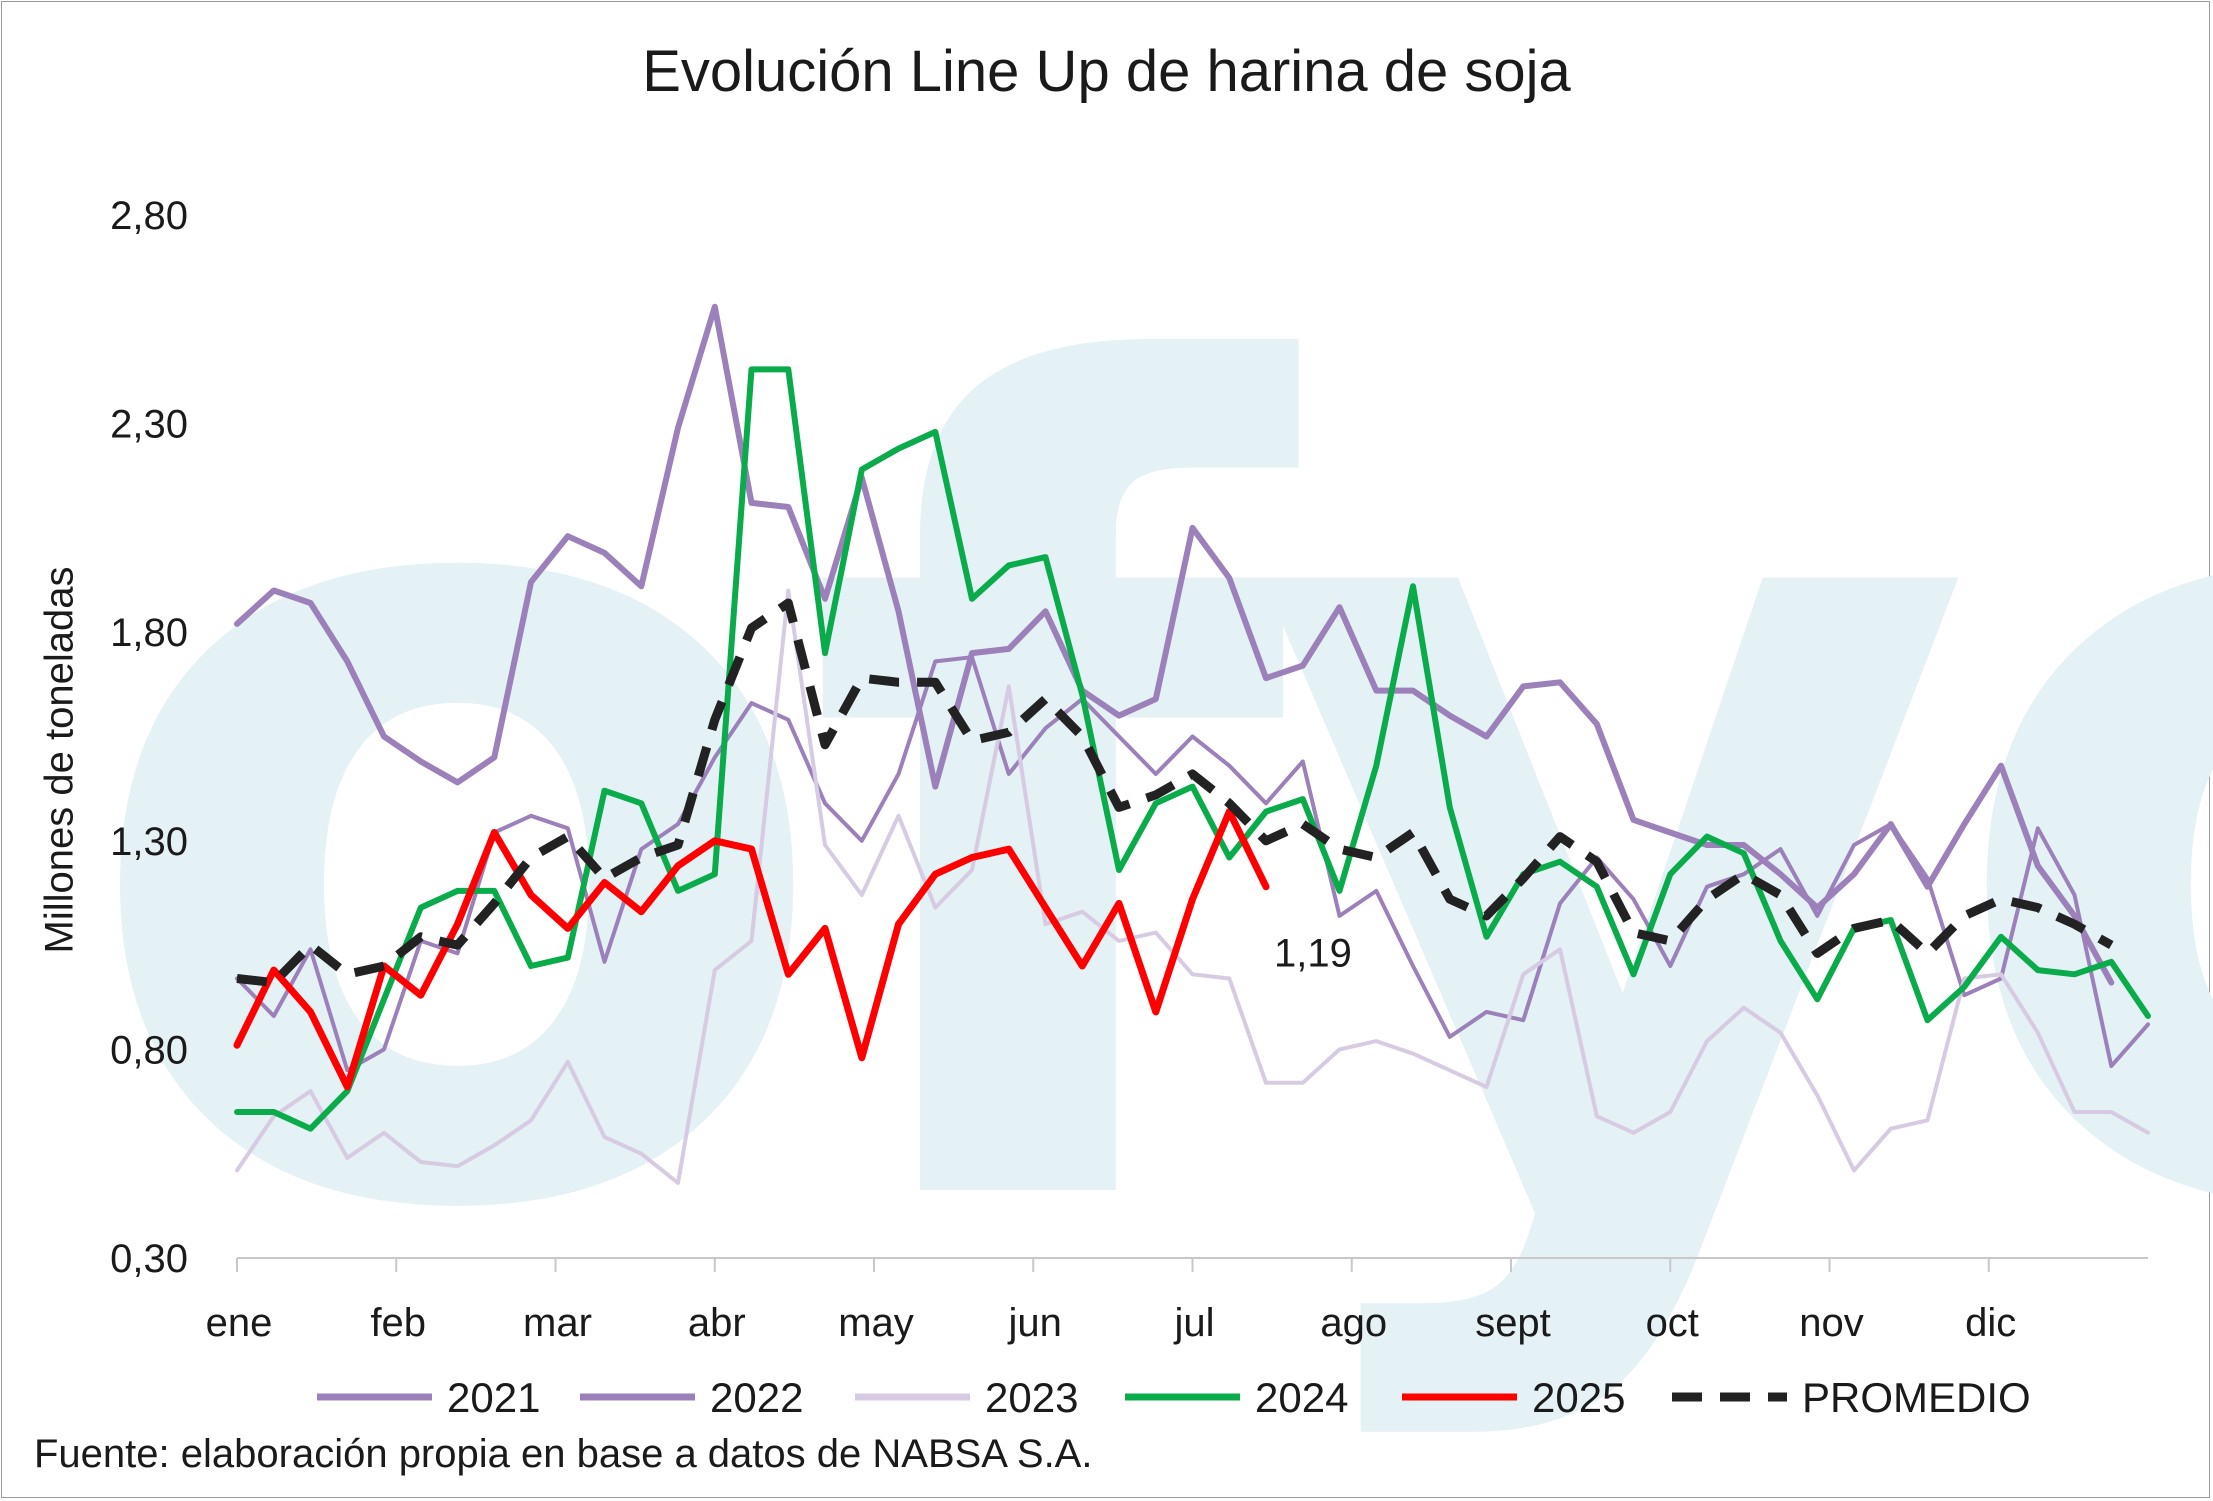  What do you see at coordinates (1831, 1323) in the screenshot?
I see `x-tick-label: nov` at bounding box center [1831, 1323].